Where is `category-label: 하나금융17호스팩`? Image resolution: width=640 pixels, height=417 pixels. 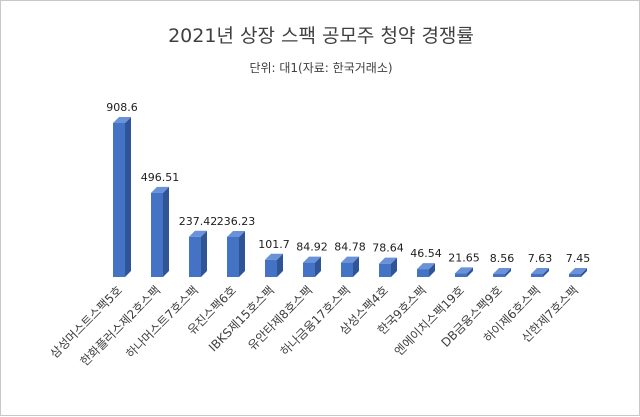 category-label: 하나금융17호스팩 is located at coordinates (315, 320).